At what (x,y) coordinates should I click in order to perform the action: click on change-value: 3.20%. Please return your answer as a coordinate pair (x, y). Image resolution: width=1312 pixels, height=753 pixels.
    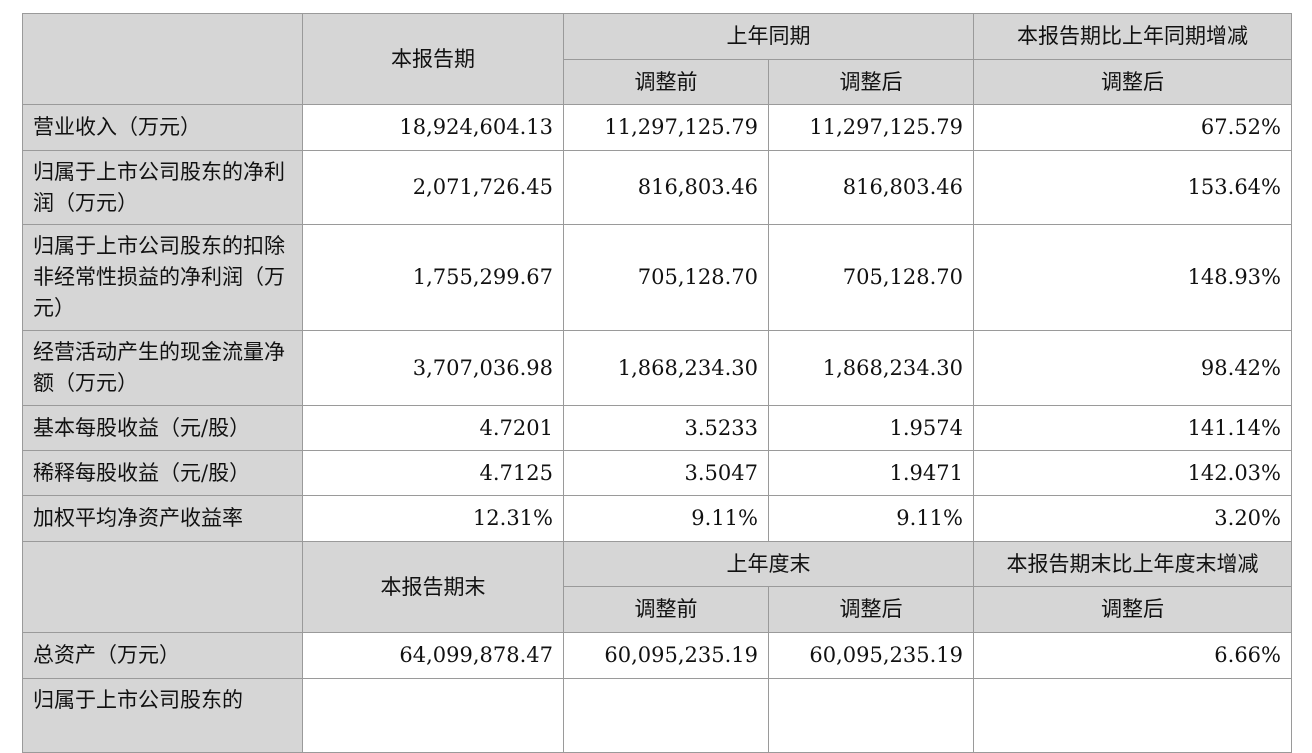
    Looking at the image, I should click on (1132, 518).